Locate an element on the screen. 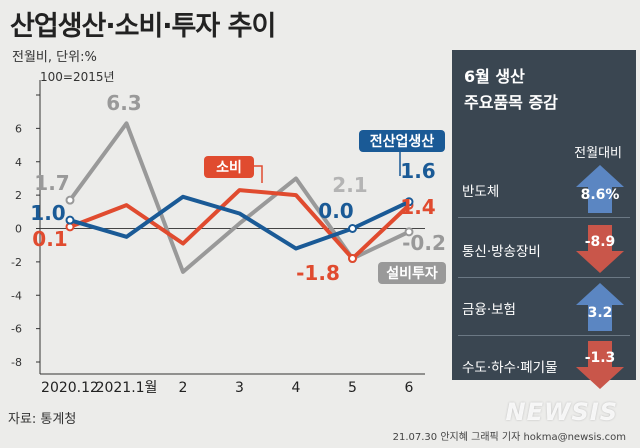  series-tag-retail: 소비 is located at coordinates (229, 168).